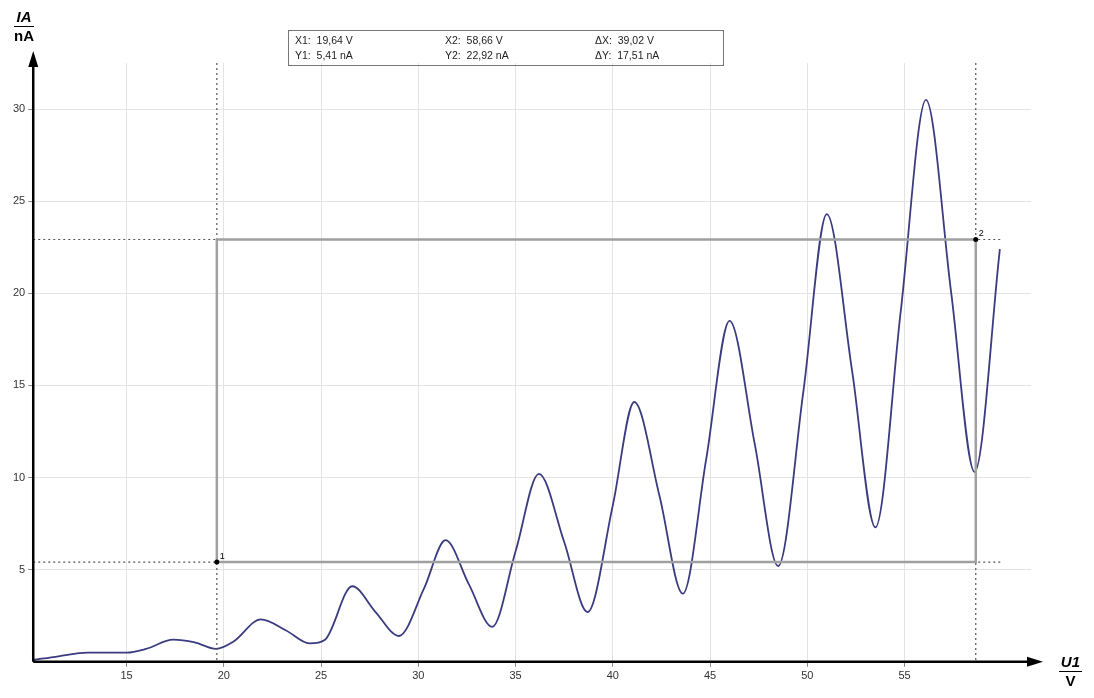 This screenshot has height=698, width=1094. Describe the element at coordinates (1070, 671) in the screenshot. I see `x-axis-title: U1 V` at that location.